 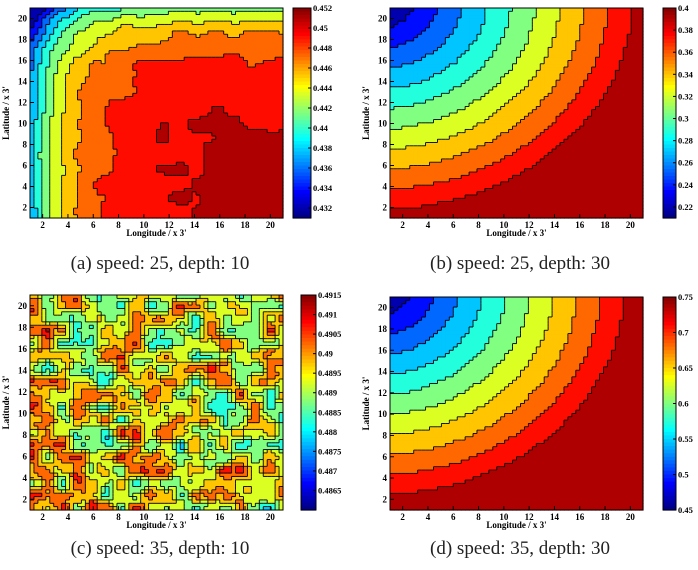 I want to click on colorbar-tick-label: 0.24, so click(x=686, y=185).